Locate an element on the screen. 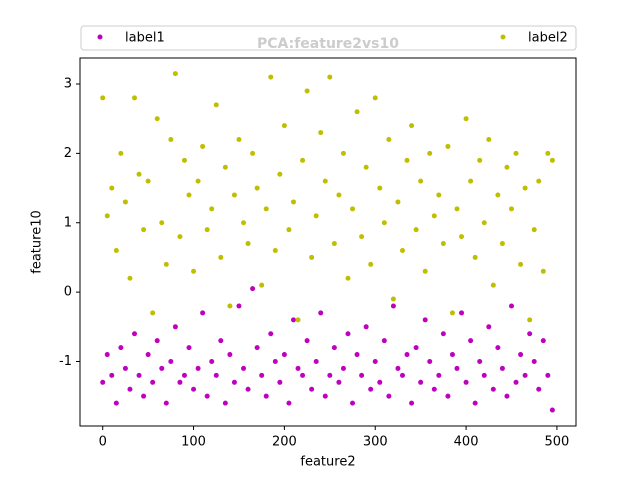 This screenshot has width=640, height=480. x-tick-label: 200 is located at coordinates (284, 442).